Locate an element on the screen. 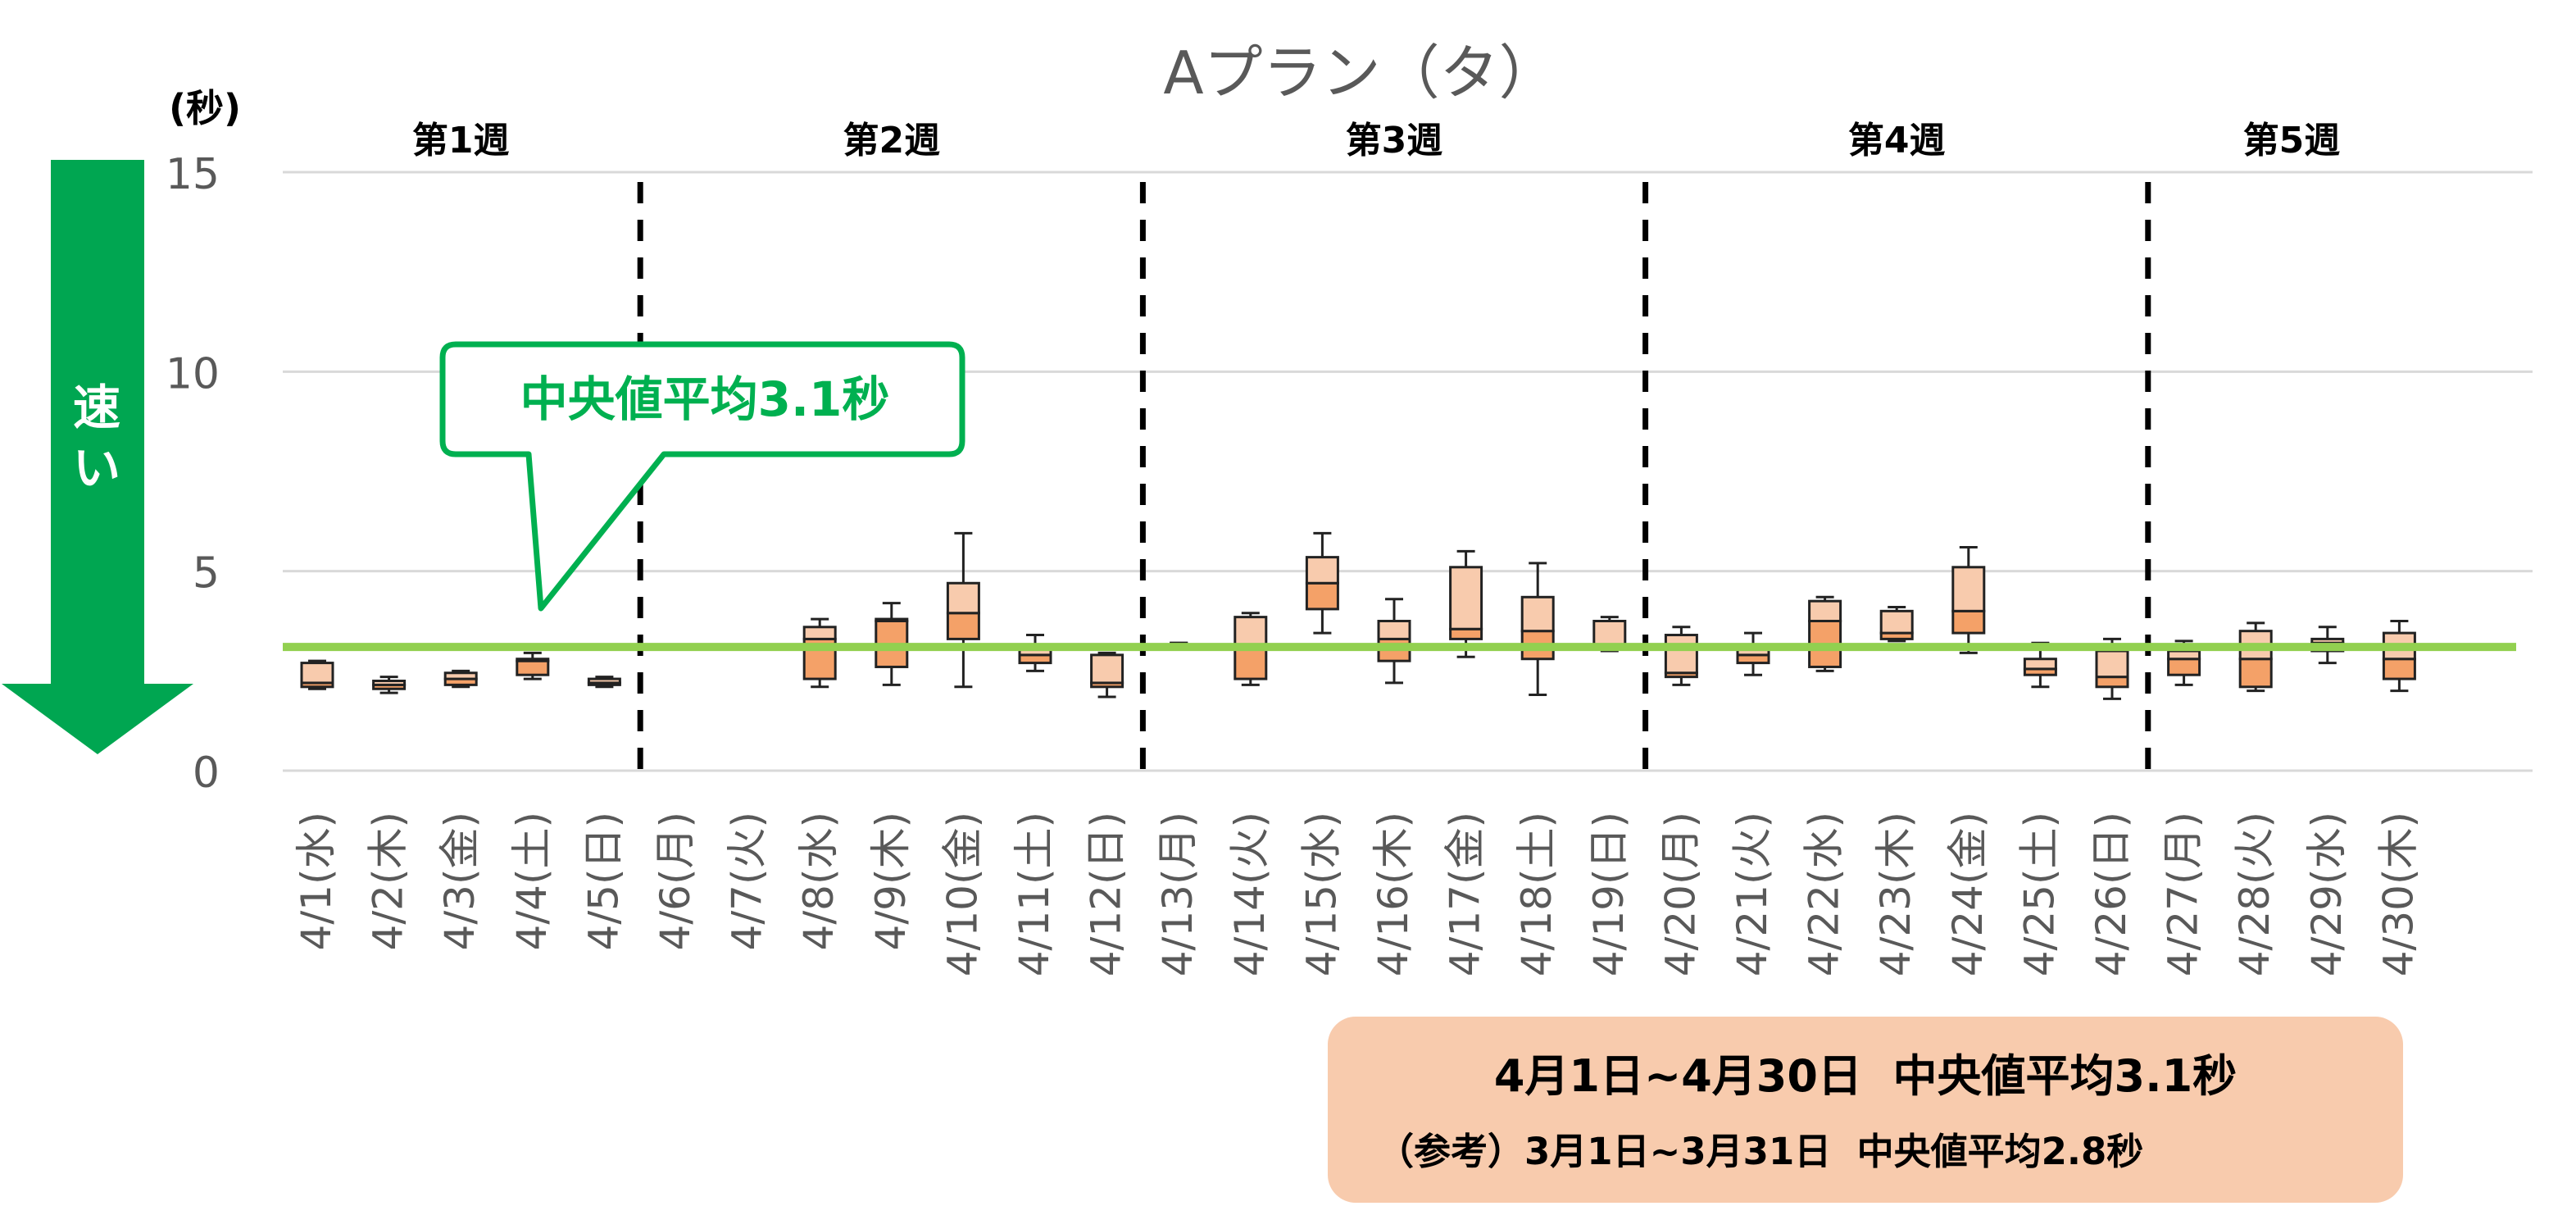 The height and width of the screenshot is (1206, 2576). x-tick-label: 4/21(火) is located at coordinates (1752, 894).